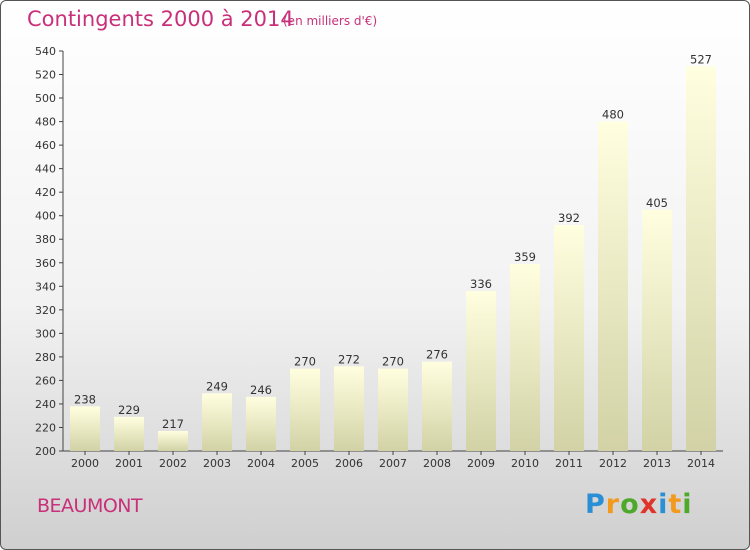 The height and width of the screenshot is (550, 750). I want to click on x-tick-label: 2004, so click(261, 463).